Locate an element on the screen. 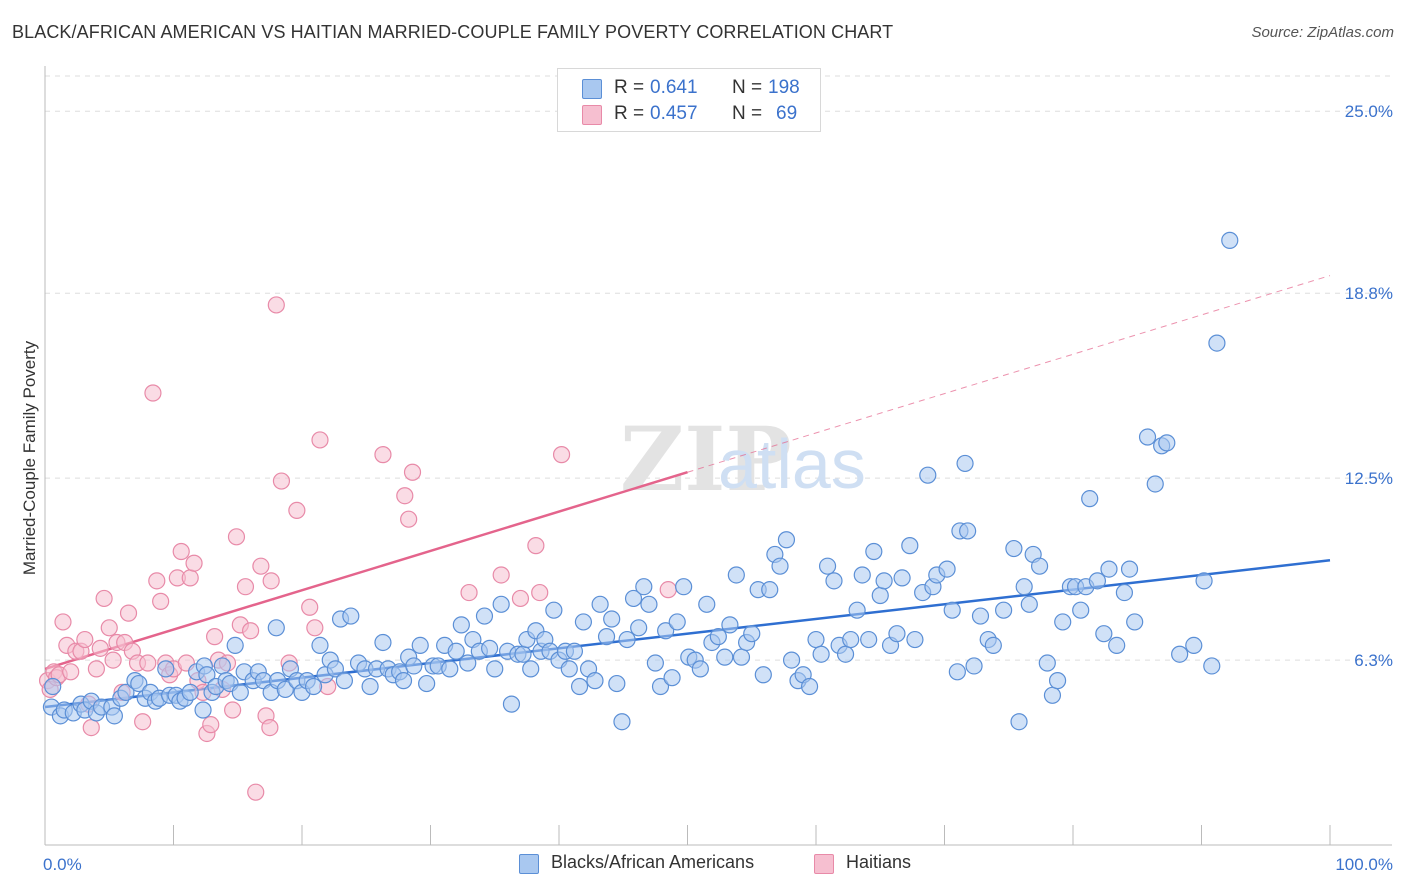 The image size is (1406, 892). watermark-atlas: atlas is located at coordinates (792, 464).